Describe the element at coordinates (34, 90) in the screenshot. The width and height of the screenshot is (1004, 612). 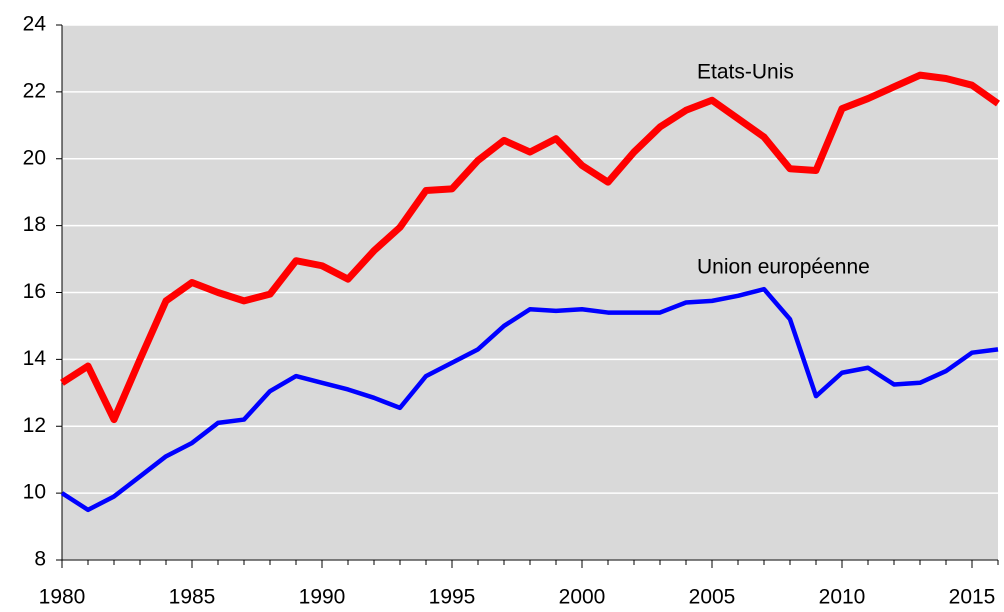
I see `y-tick-label: 22` at that location.